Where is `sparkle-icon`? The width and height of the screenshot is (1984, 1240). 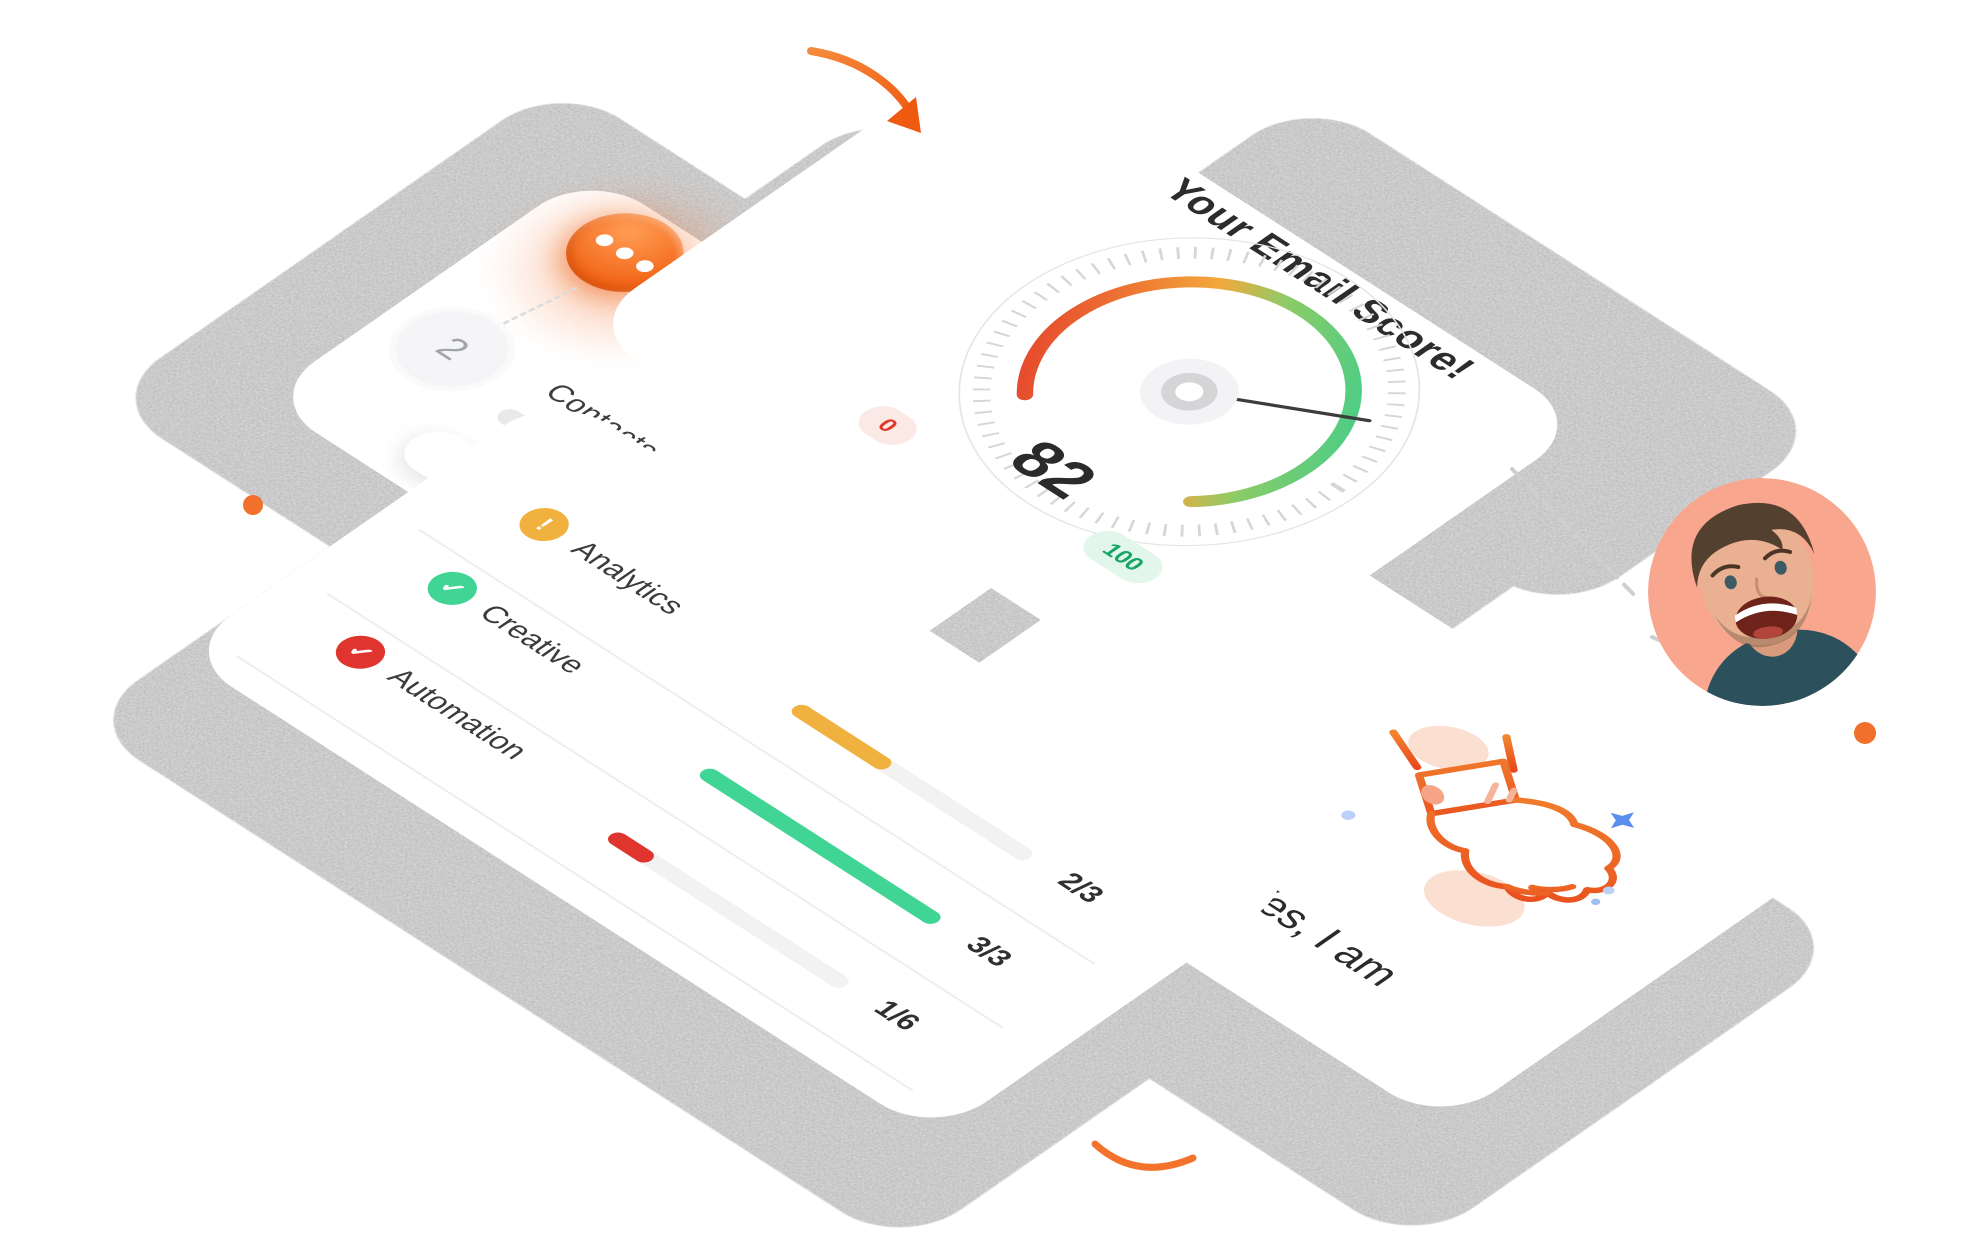 sparkle-icon is located at coordinates (1622, 820).